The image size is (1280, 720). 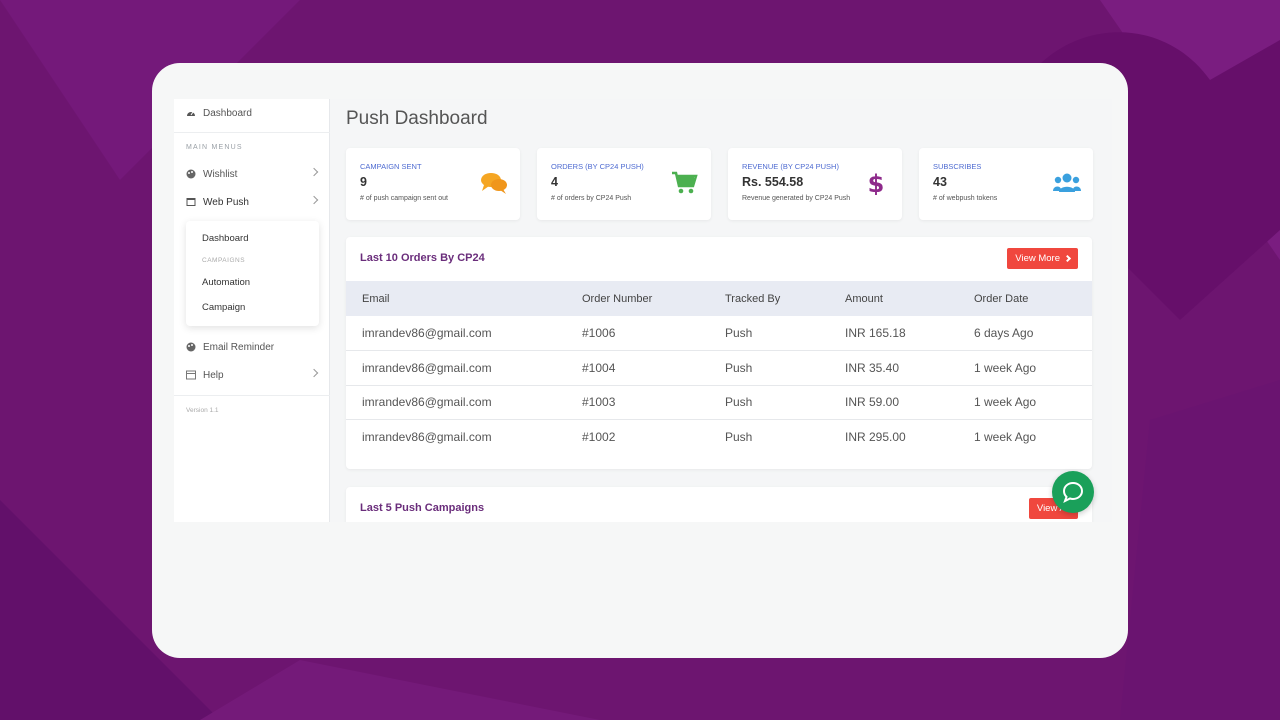 I want to click on orders-panel-title: Last 10 Orders By CP24, so click(x=422, y=258).